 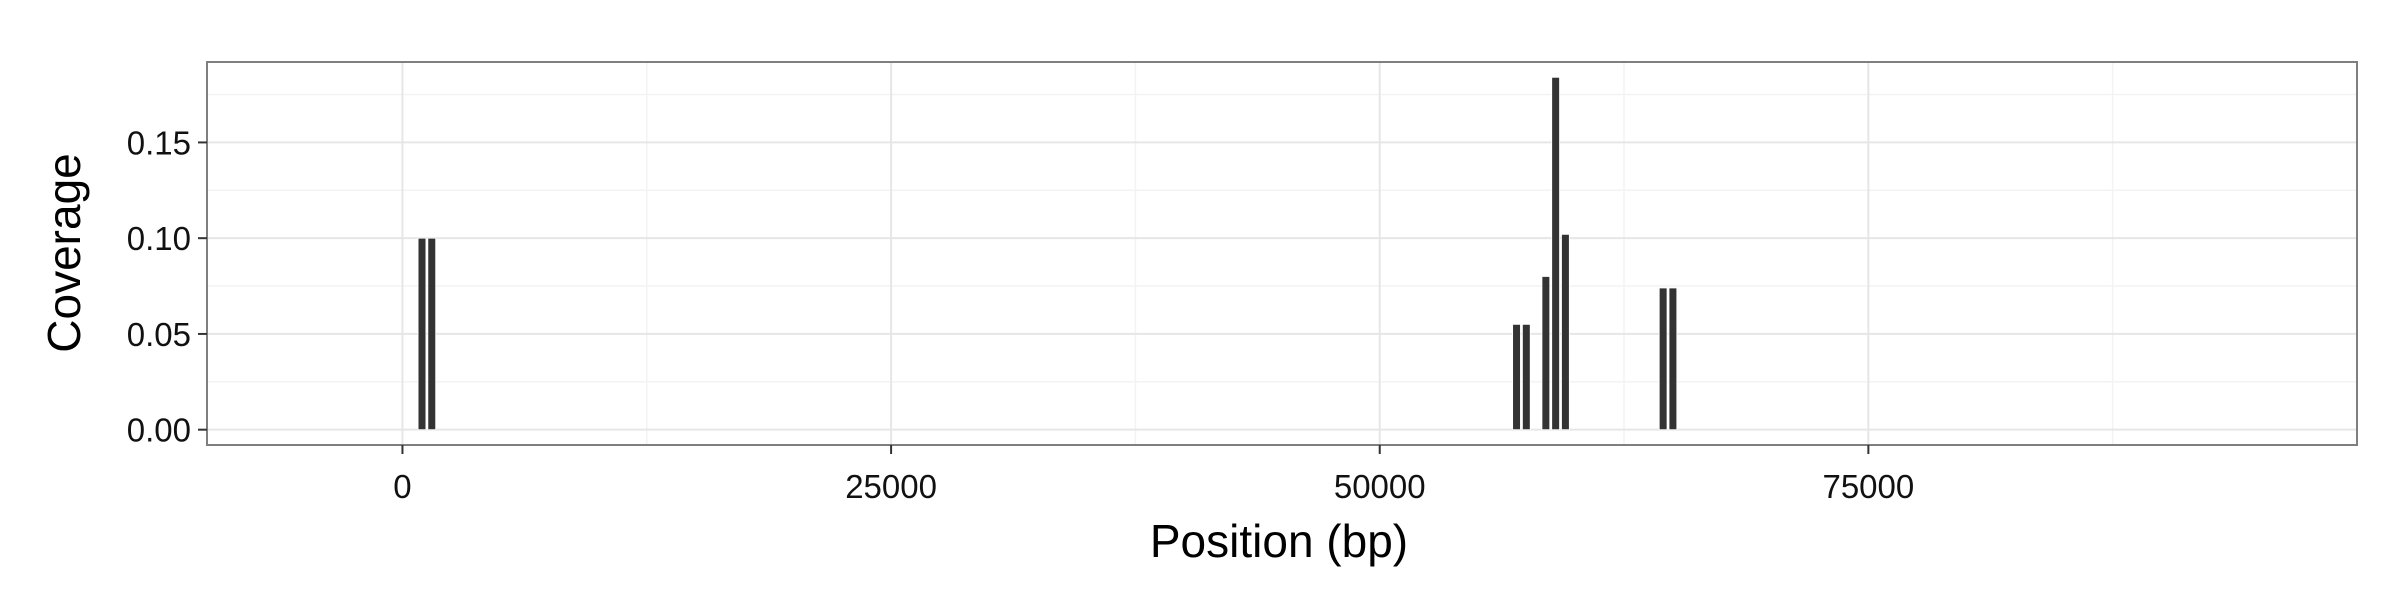 What do you see at coordinates (167, 286) in the screenshot?
I see `y-axis-ticks: 0.00 0.05 0.10 0.15` at bounding box center [167, 286].